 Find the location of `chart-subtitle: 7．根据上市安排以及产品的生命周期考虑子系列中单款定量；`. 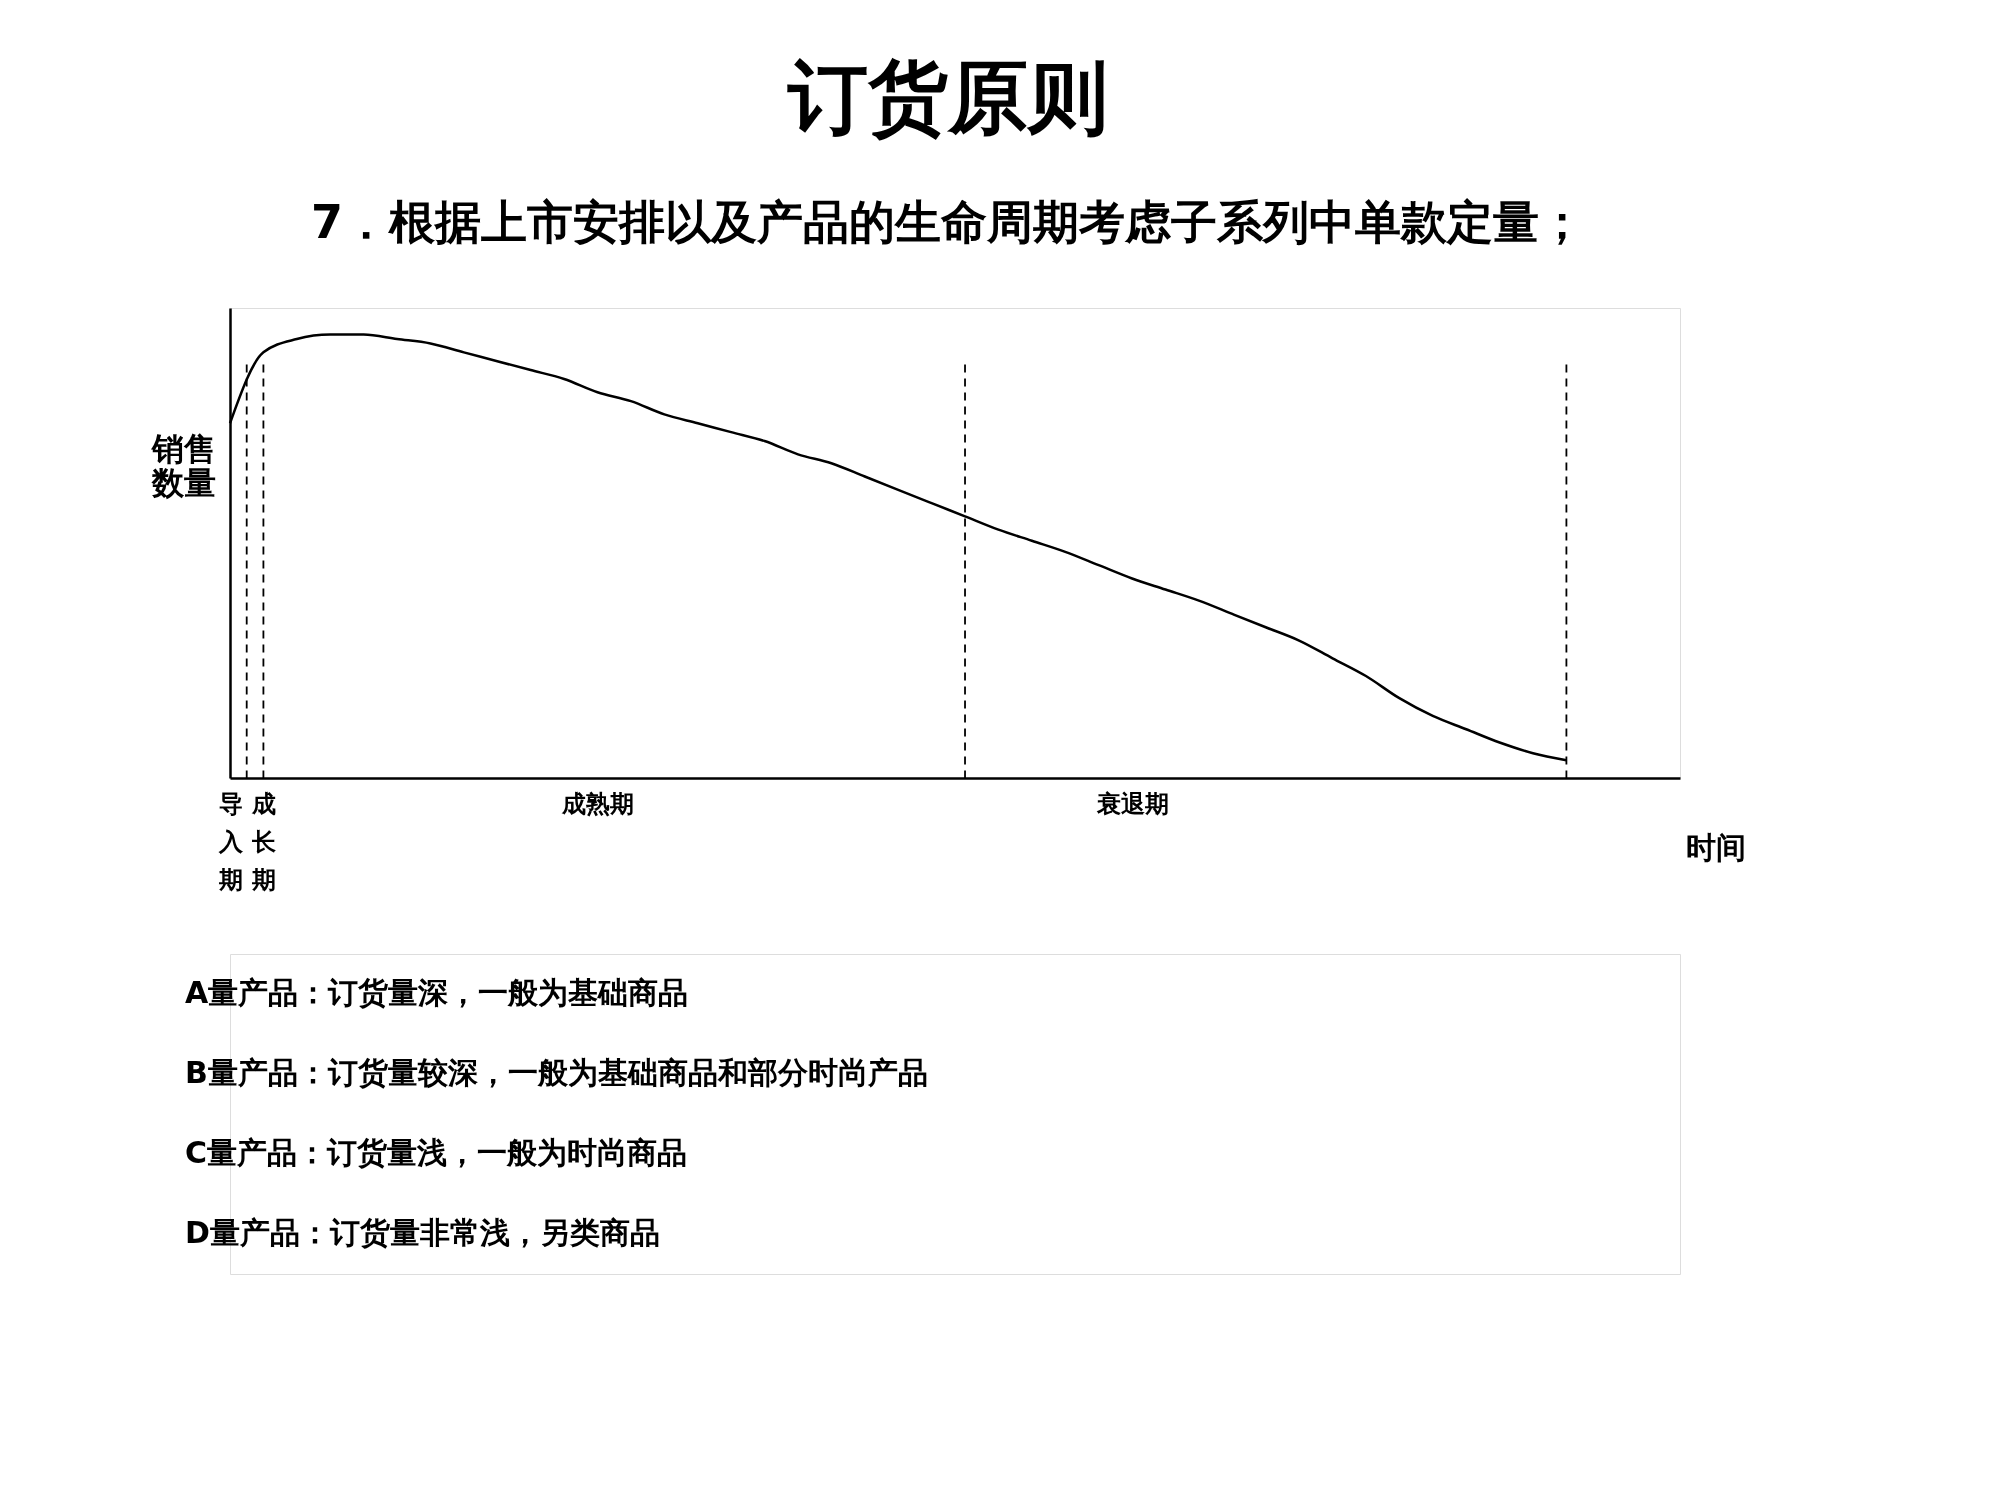

chart-subtitle: 7．根据上市安排以及产品的生命周期考虑子系列中单款定量； is located at coordinates (948, 221).